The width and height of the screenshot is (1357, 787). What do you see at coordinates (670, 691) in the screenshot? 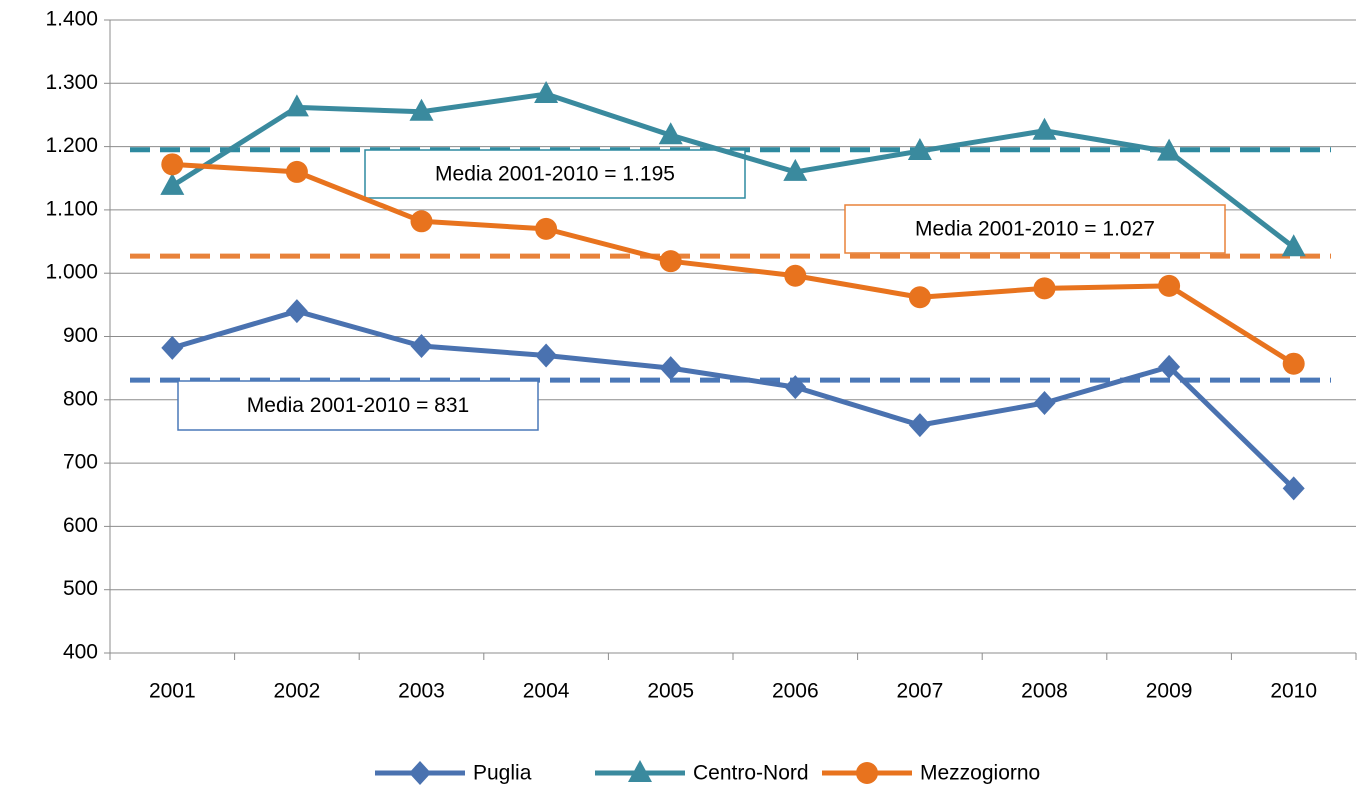
I see `x-tick-label: 2005` at bounding box center [670, 691].